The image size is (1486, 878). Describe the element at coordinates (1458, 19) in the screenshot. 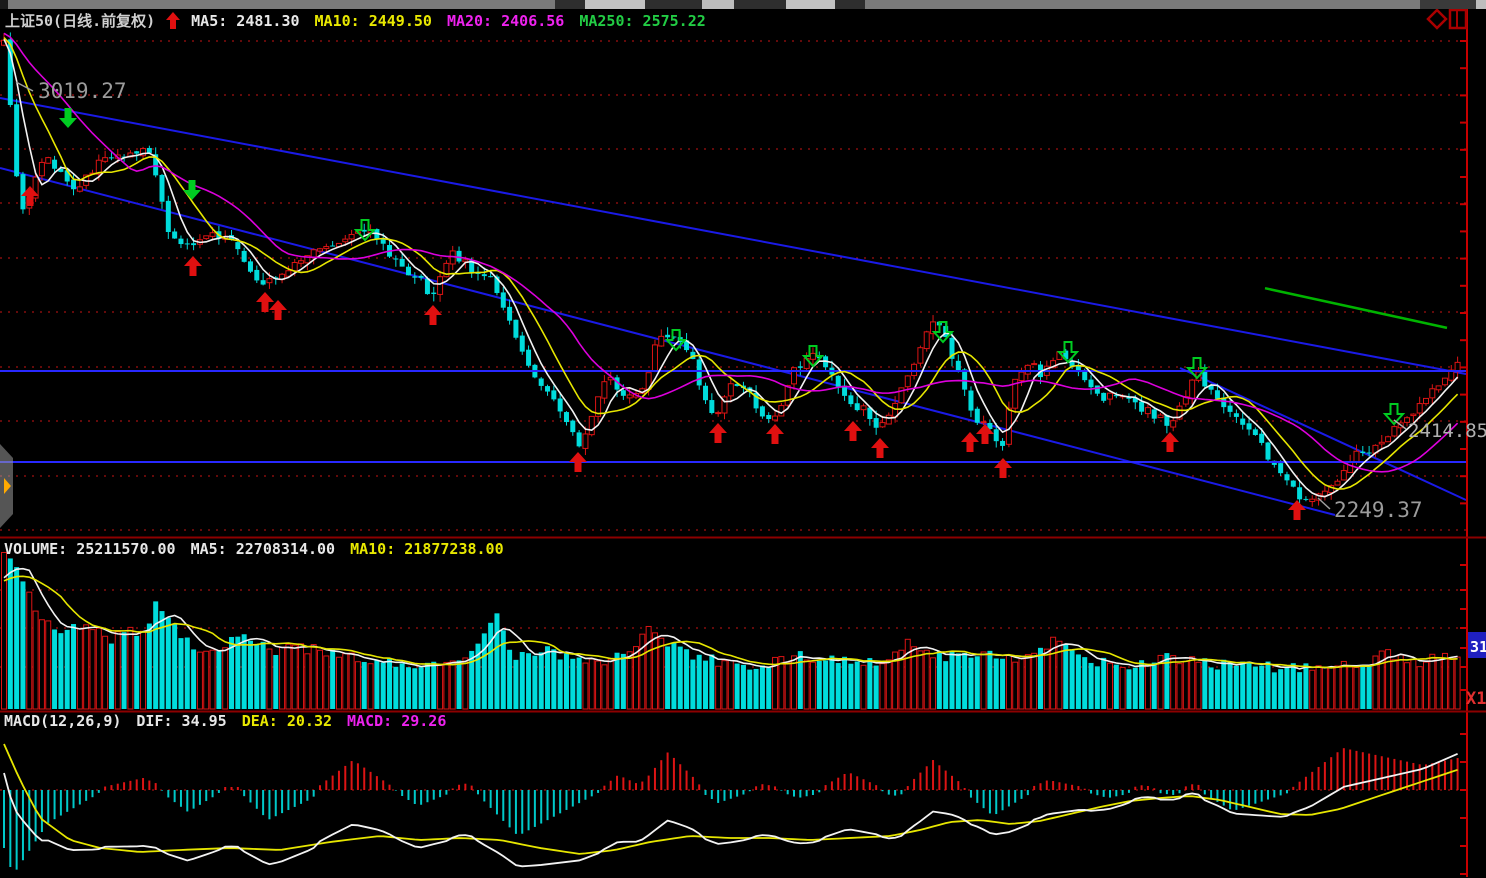

I see `split-pane-icon` at that location.